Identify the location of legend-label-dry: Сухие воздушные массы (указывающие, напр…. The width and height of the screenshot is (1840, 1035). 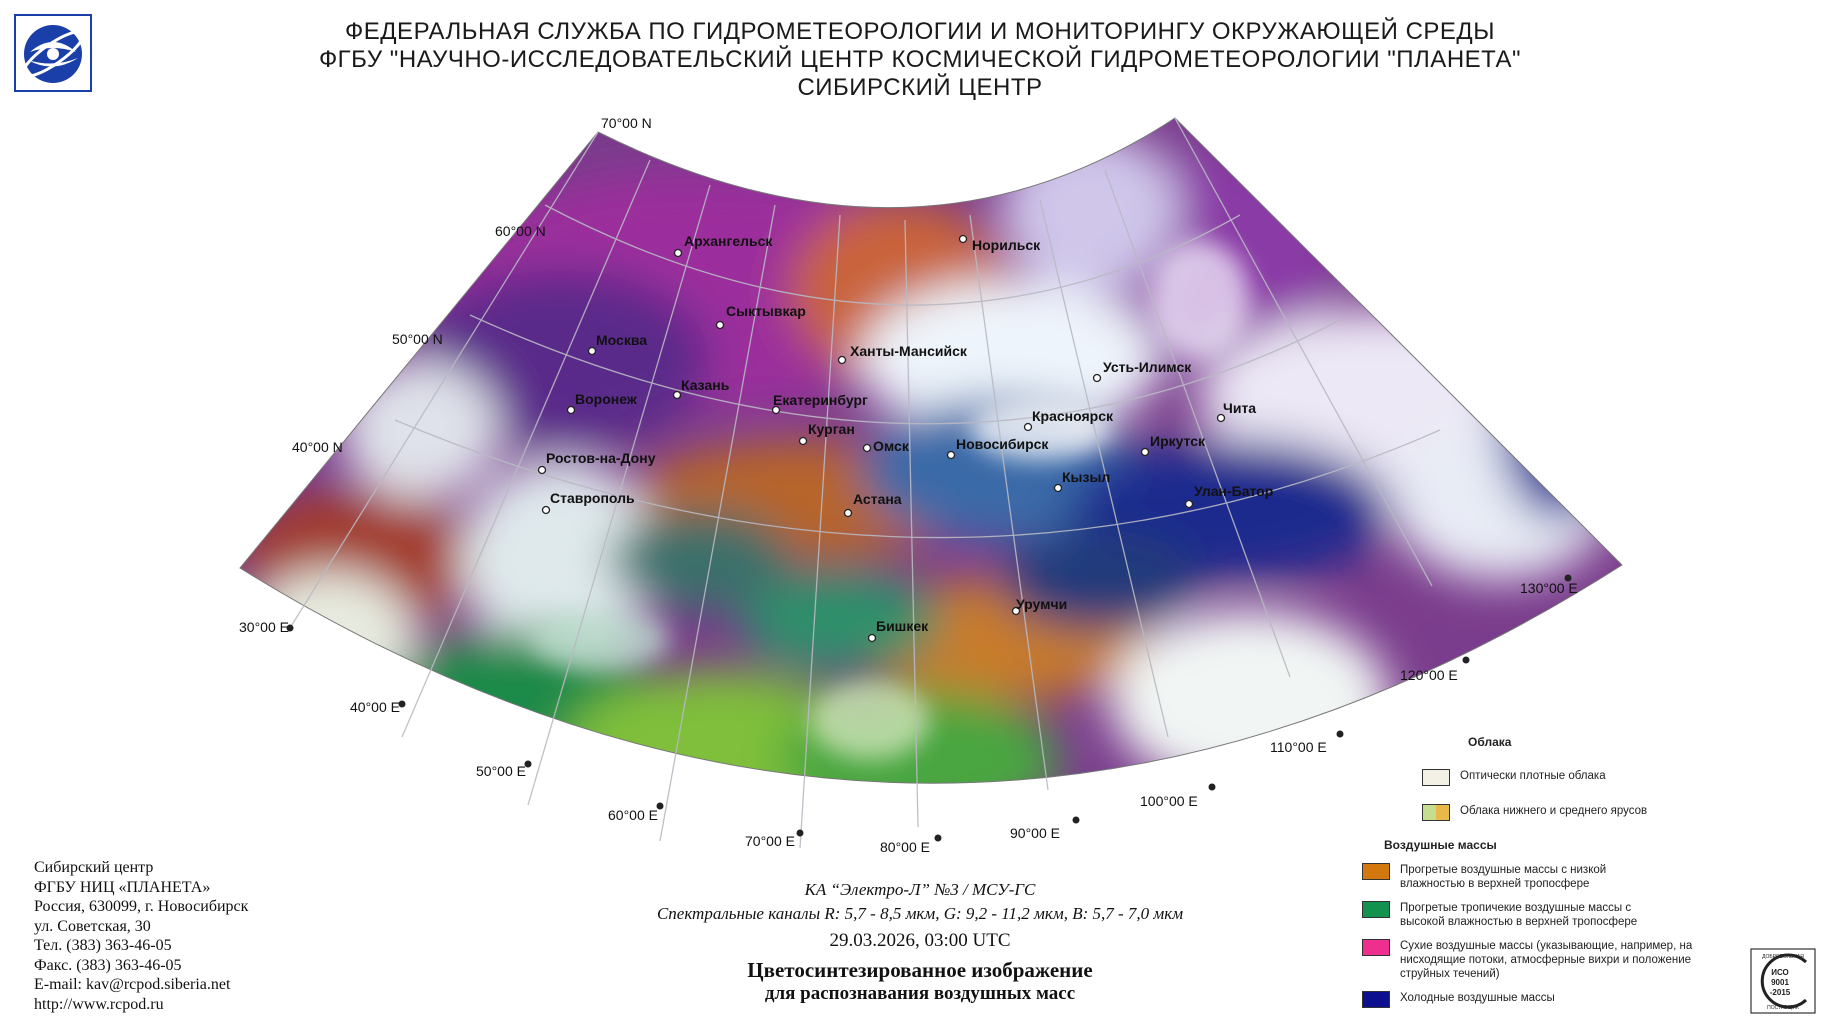
(1546, 960).